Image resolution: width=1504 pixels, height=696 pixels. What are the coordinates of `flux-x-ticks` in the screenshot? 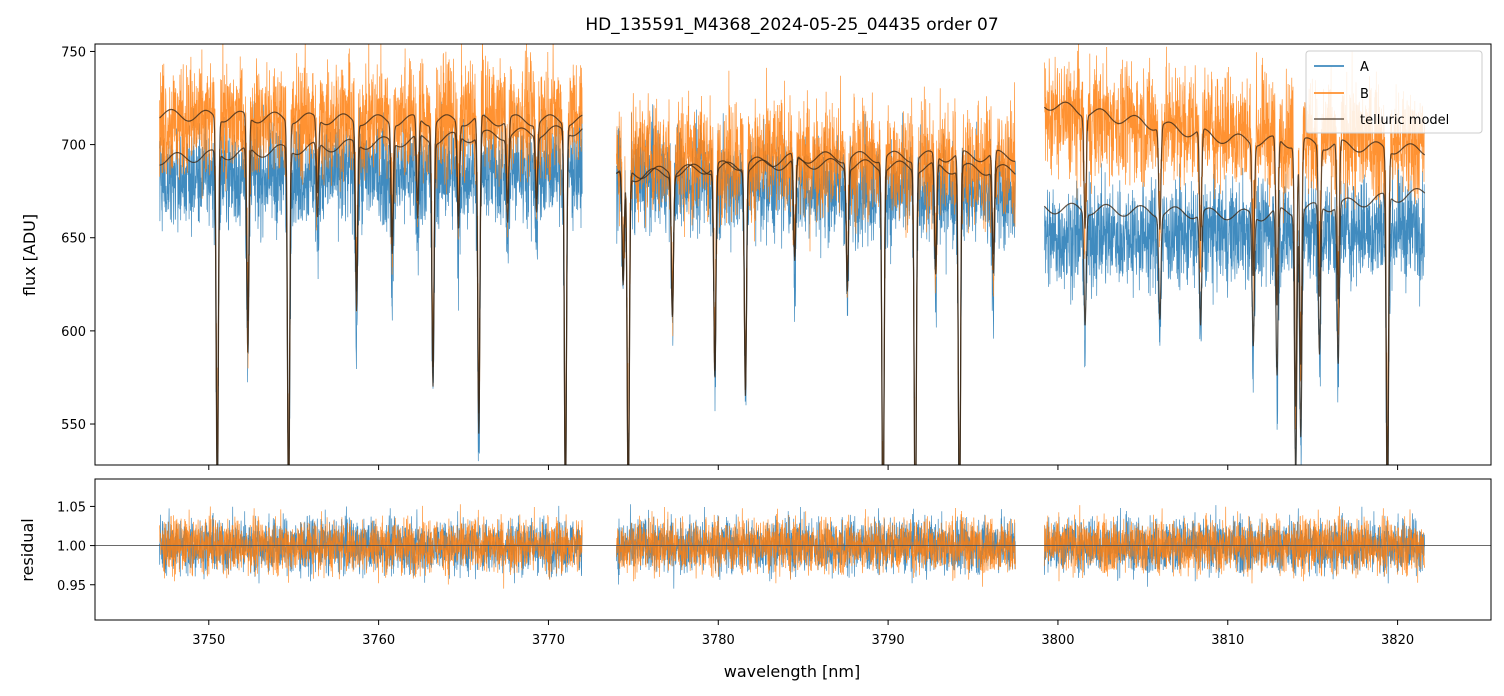 It's located at (803, 467).